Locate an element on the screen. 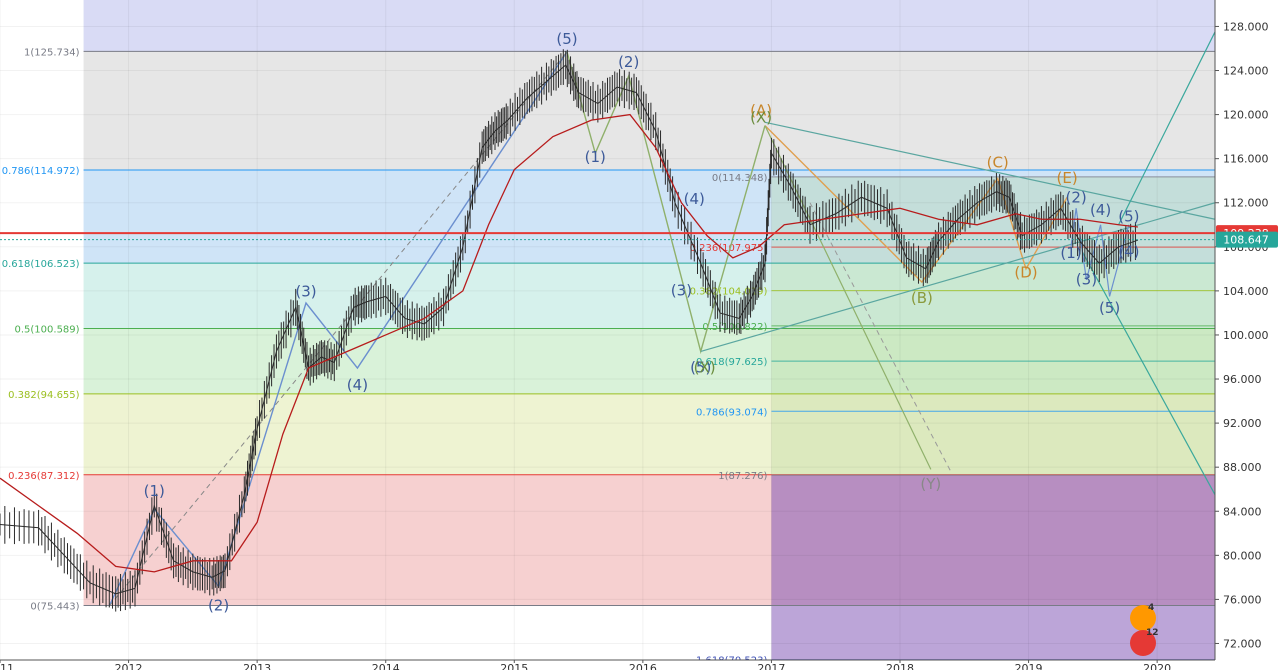 This screenshot has width=1280, height=670. time-tick-label: 2015 is located at coordinates (514, 666).